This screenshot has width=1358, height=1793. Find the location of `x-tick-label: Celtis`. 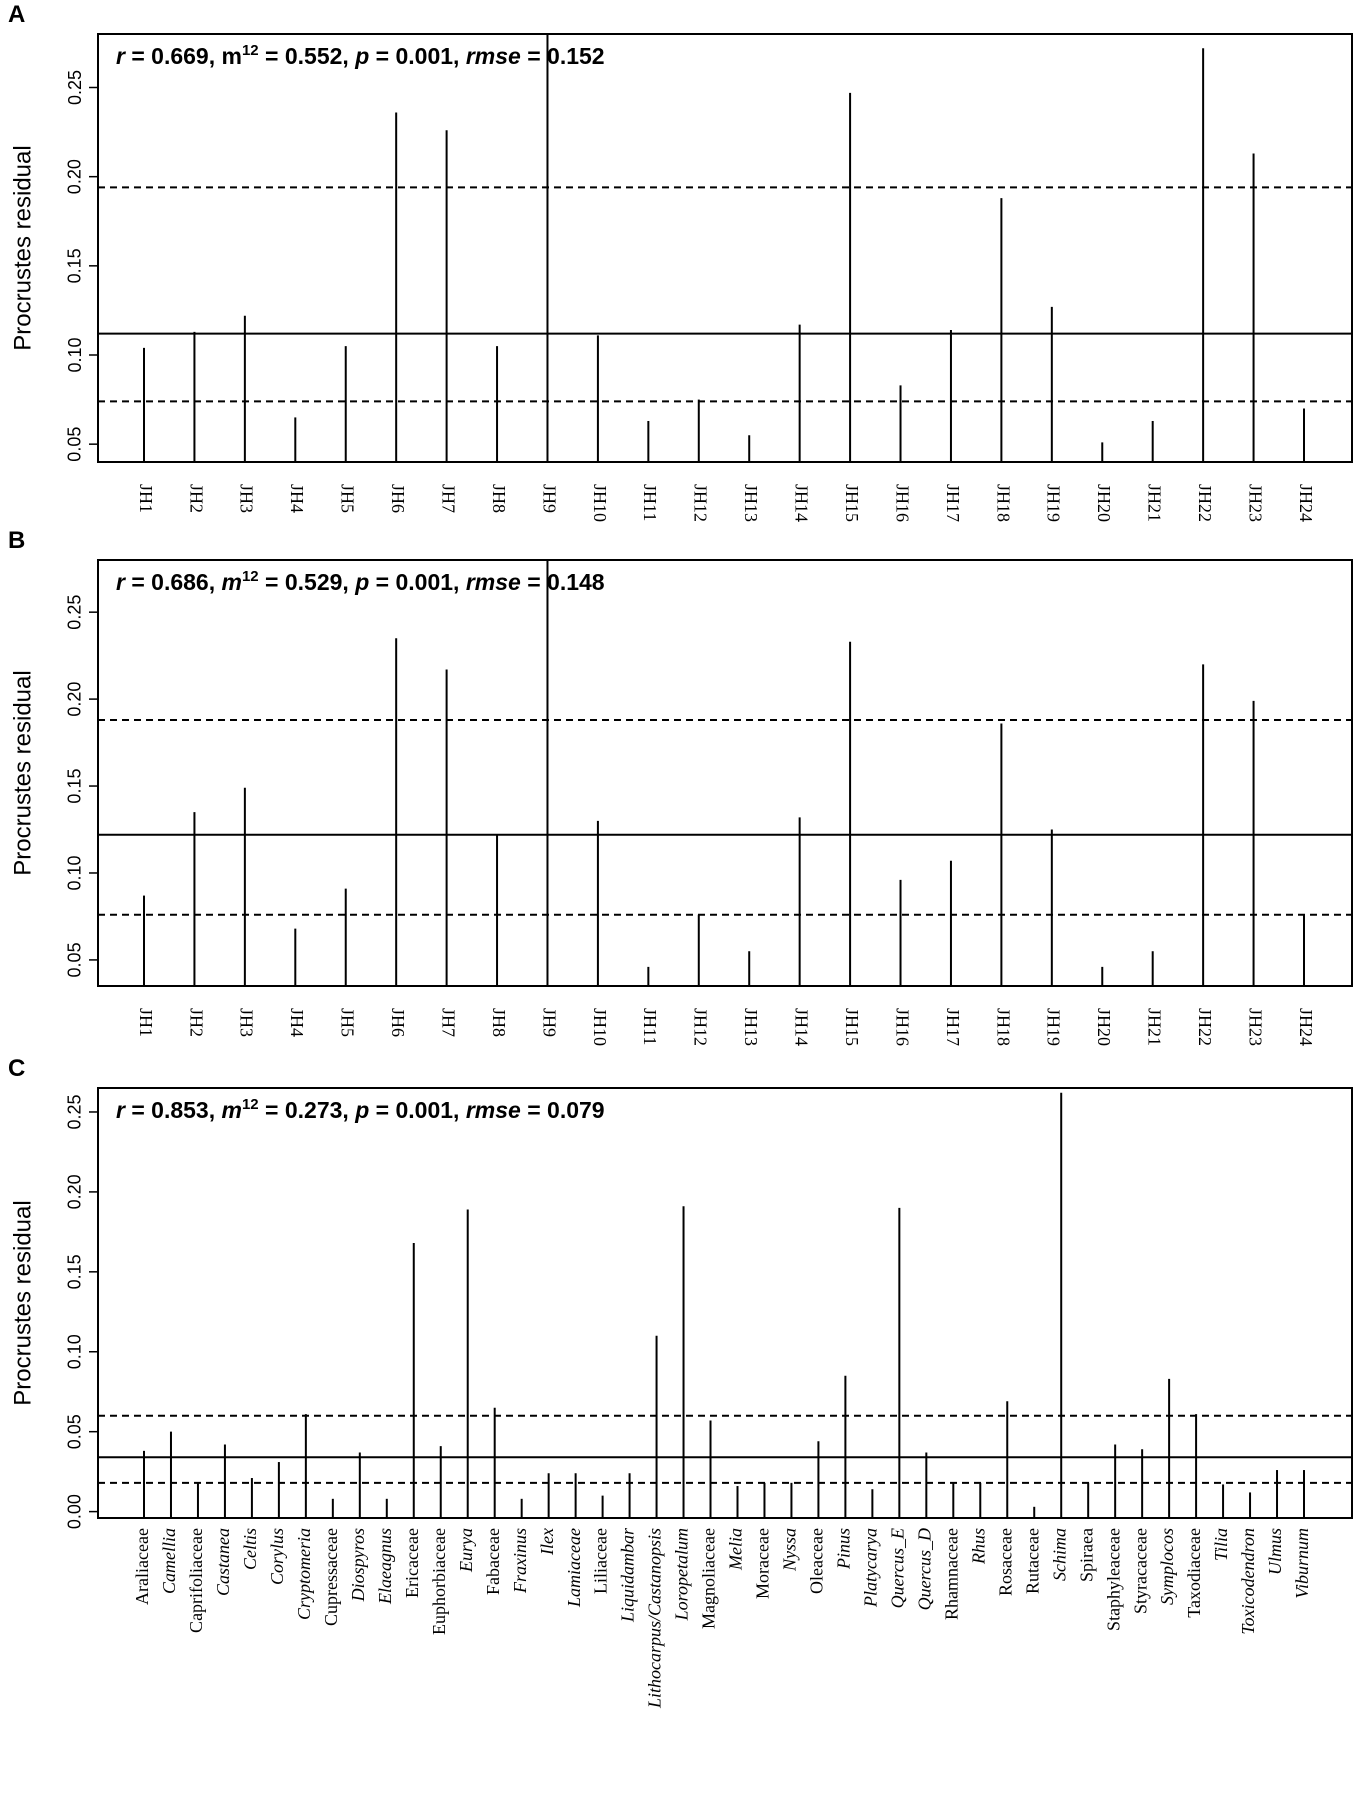

x-tick-label: Celtis is located at coordinates (250, 1549).